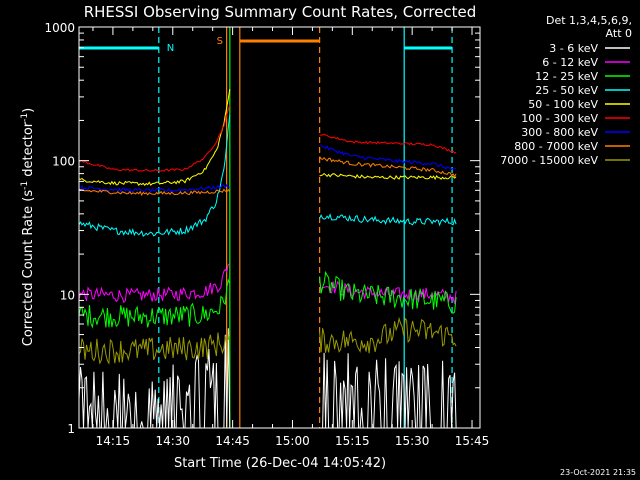 This screenshot has width=640, height=480. What do you see at coordinates (559, 118) in the screenshot?
I see `legend-label-5: 100 - 300 keV` at bounding box center [559, 118].